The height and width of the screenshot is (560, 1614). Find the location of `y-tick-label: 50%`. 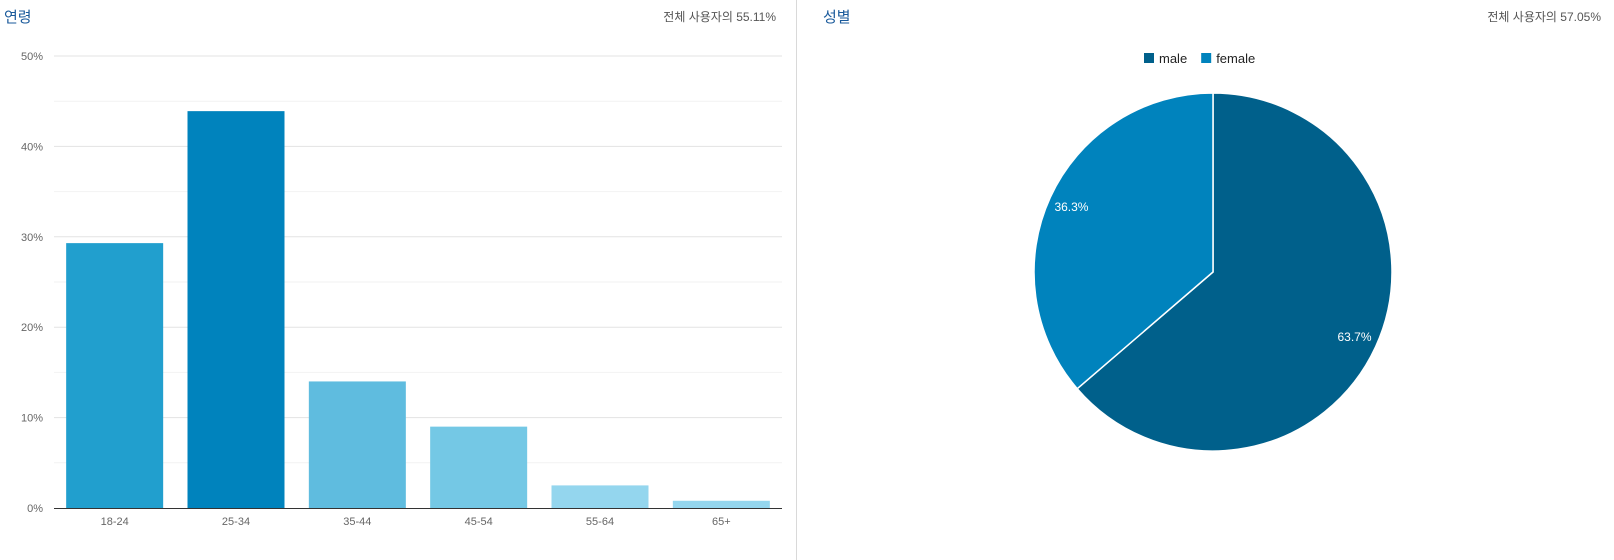

y-tick-label: 50% is located at coordinates (32, 57).